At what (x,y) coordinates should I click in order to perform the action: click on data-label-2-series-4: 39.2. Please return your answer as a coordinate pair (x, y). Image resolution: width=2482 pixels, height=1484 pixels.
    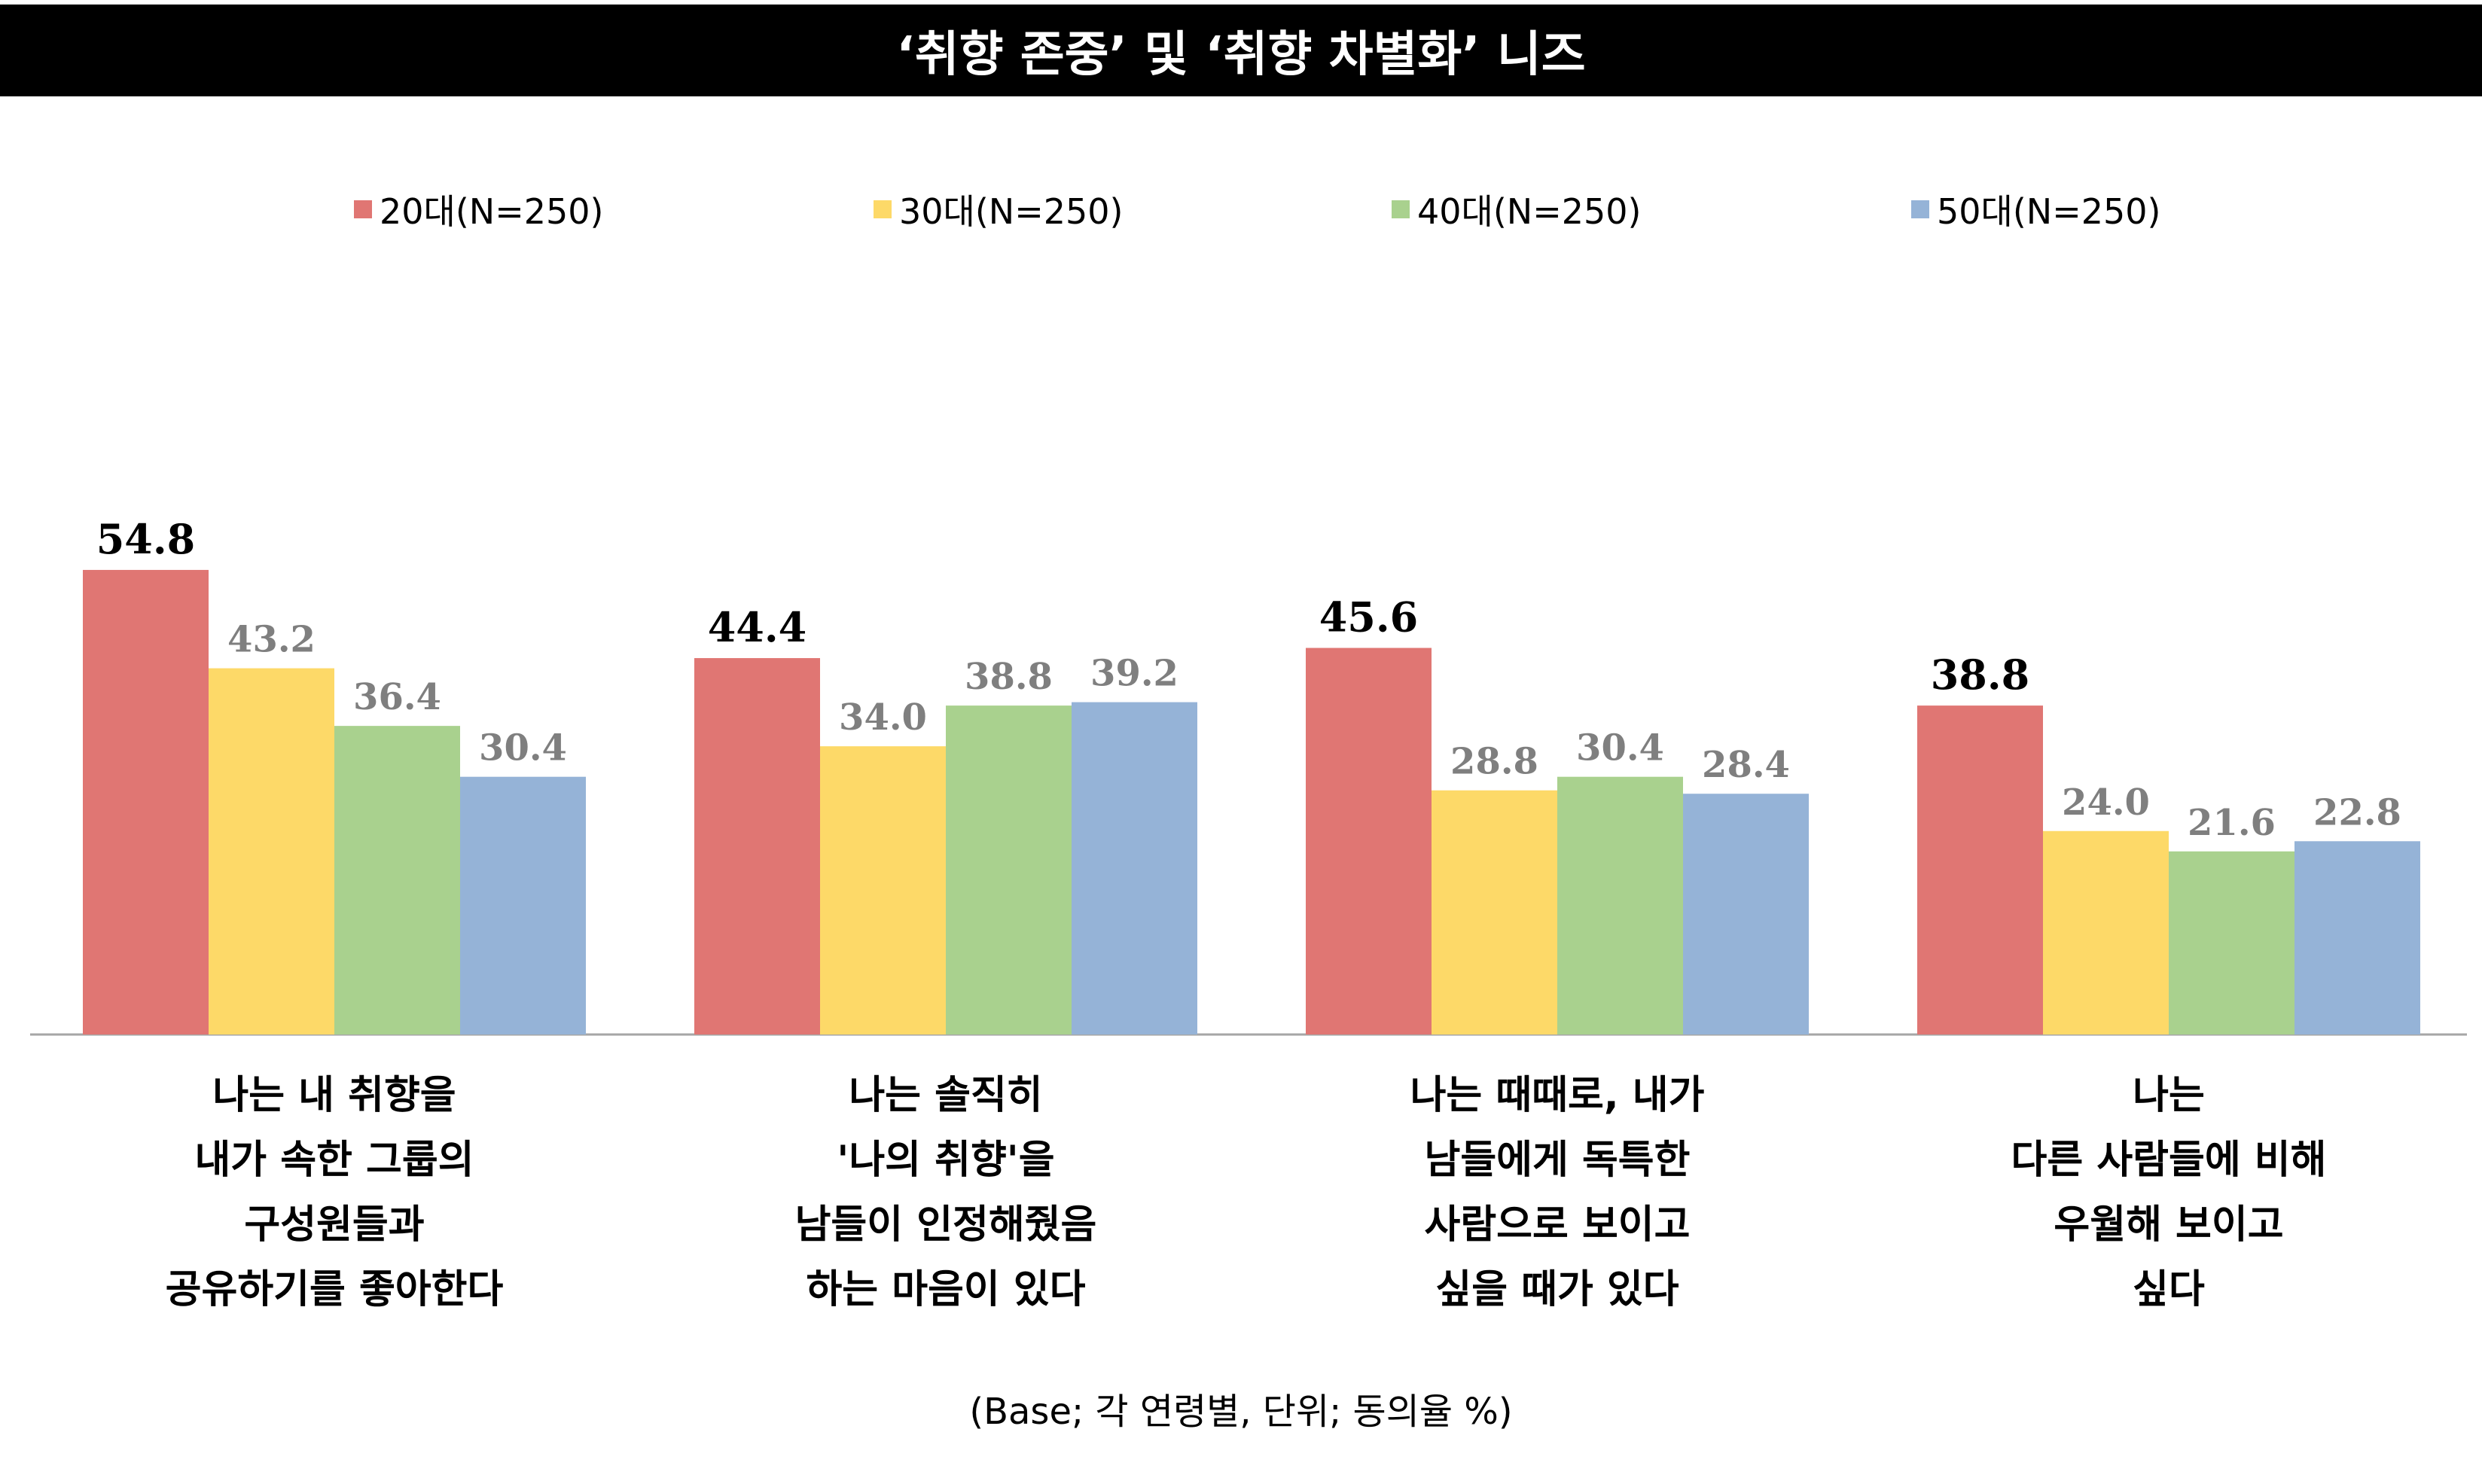
    Looking at the image, I should click on (1134, 674).